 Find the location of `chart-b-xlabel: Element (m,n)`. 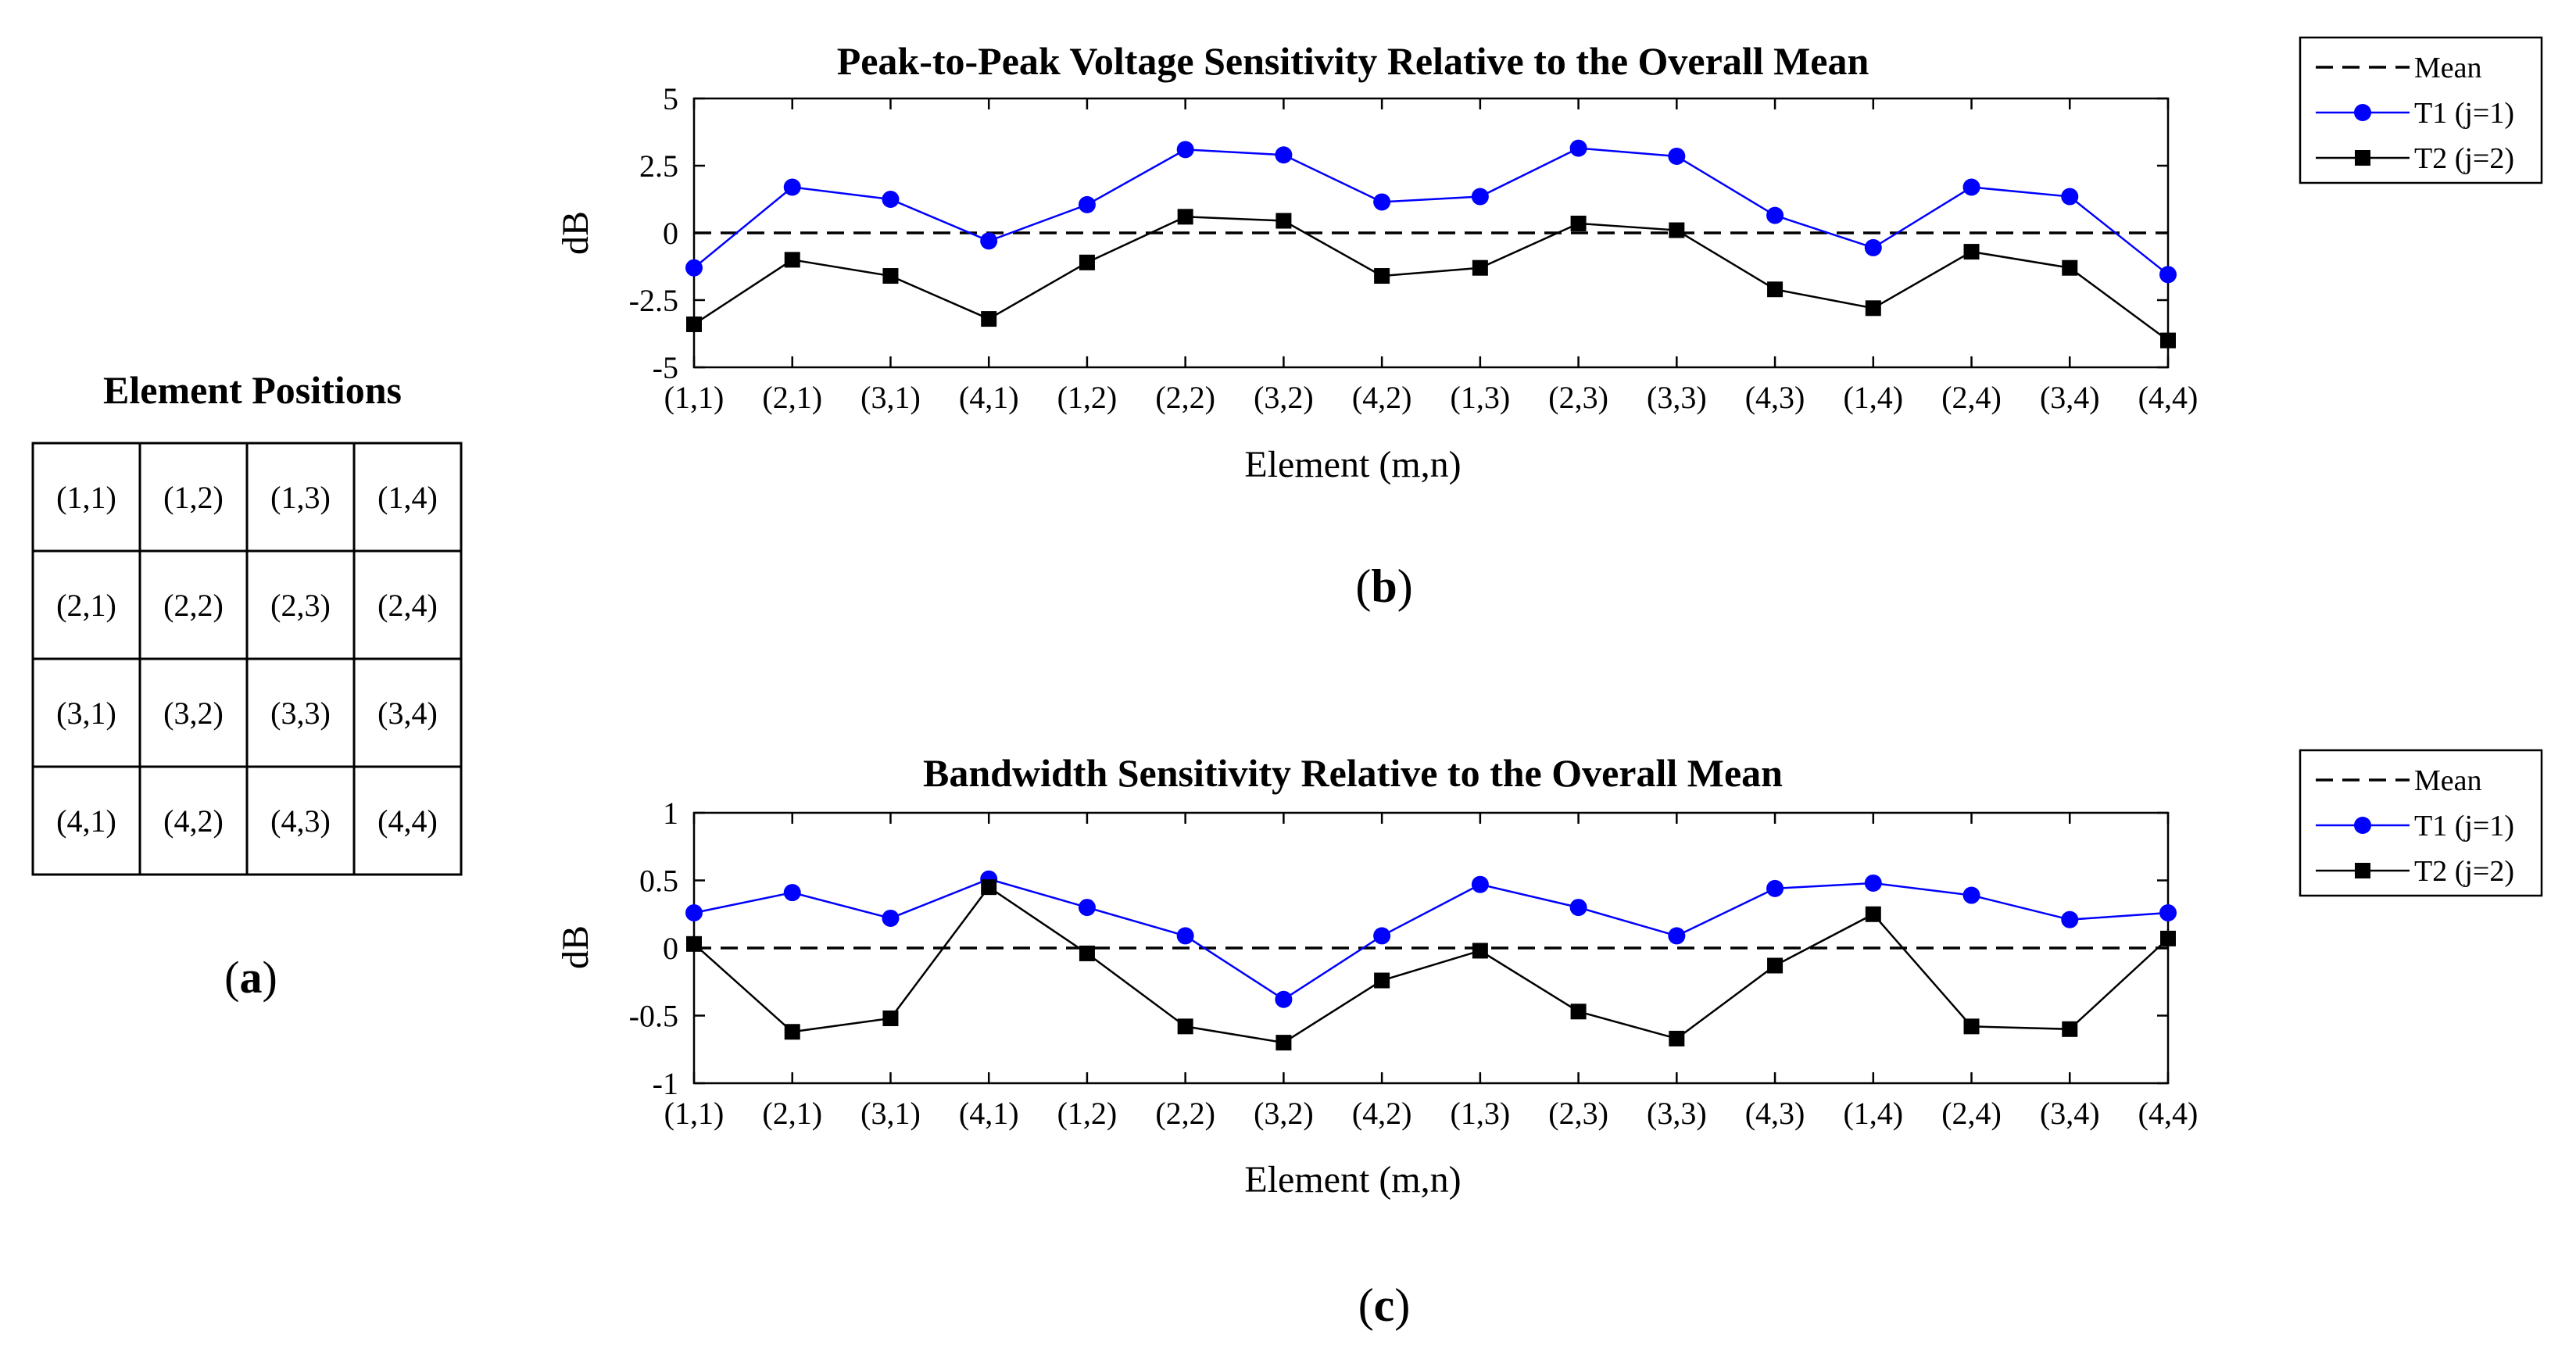

chart-b-xlabel: Element (m,n) is located at coordinates (1352, 464).